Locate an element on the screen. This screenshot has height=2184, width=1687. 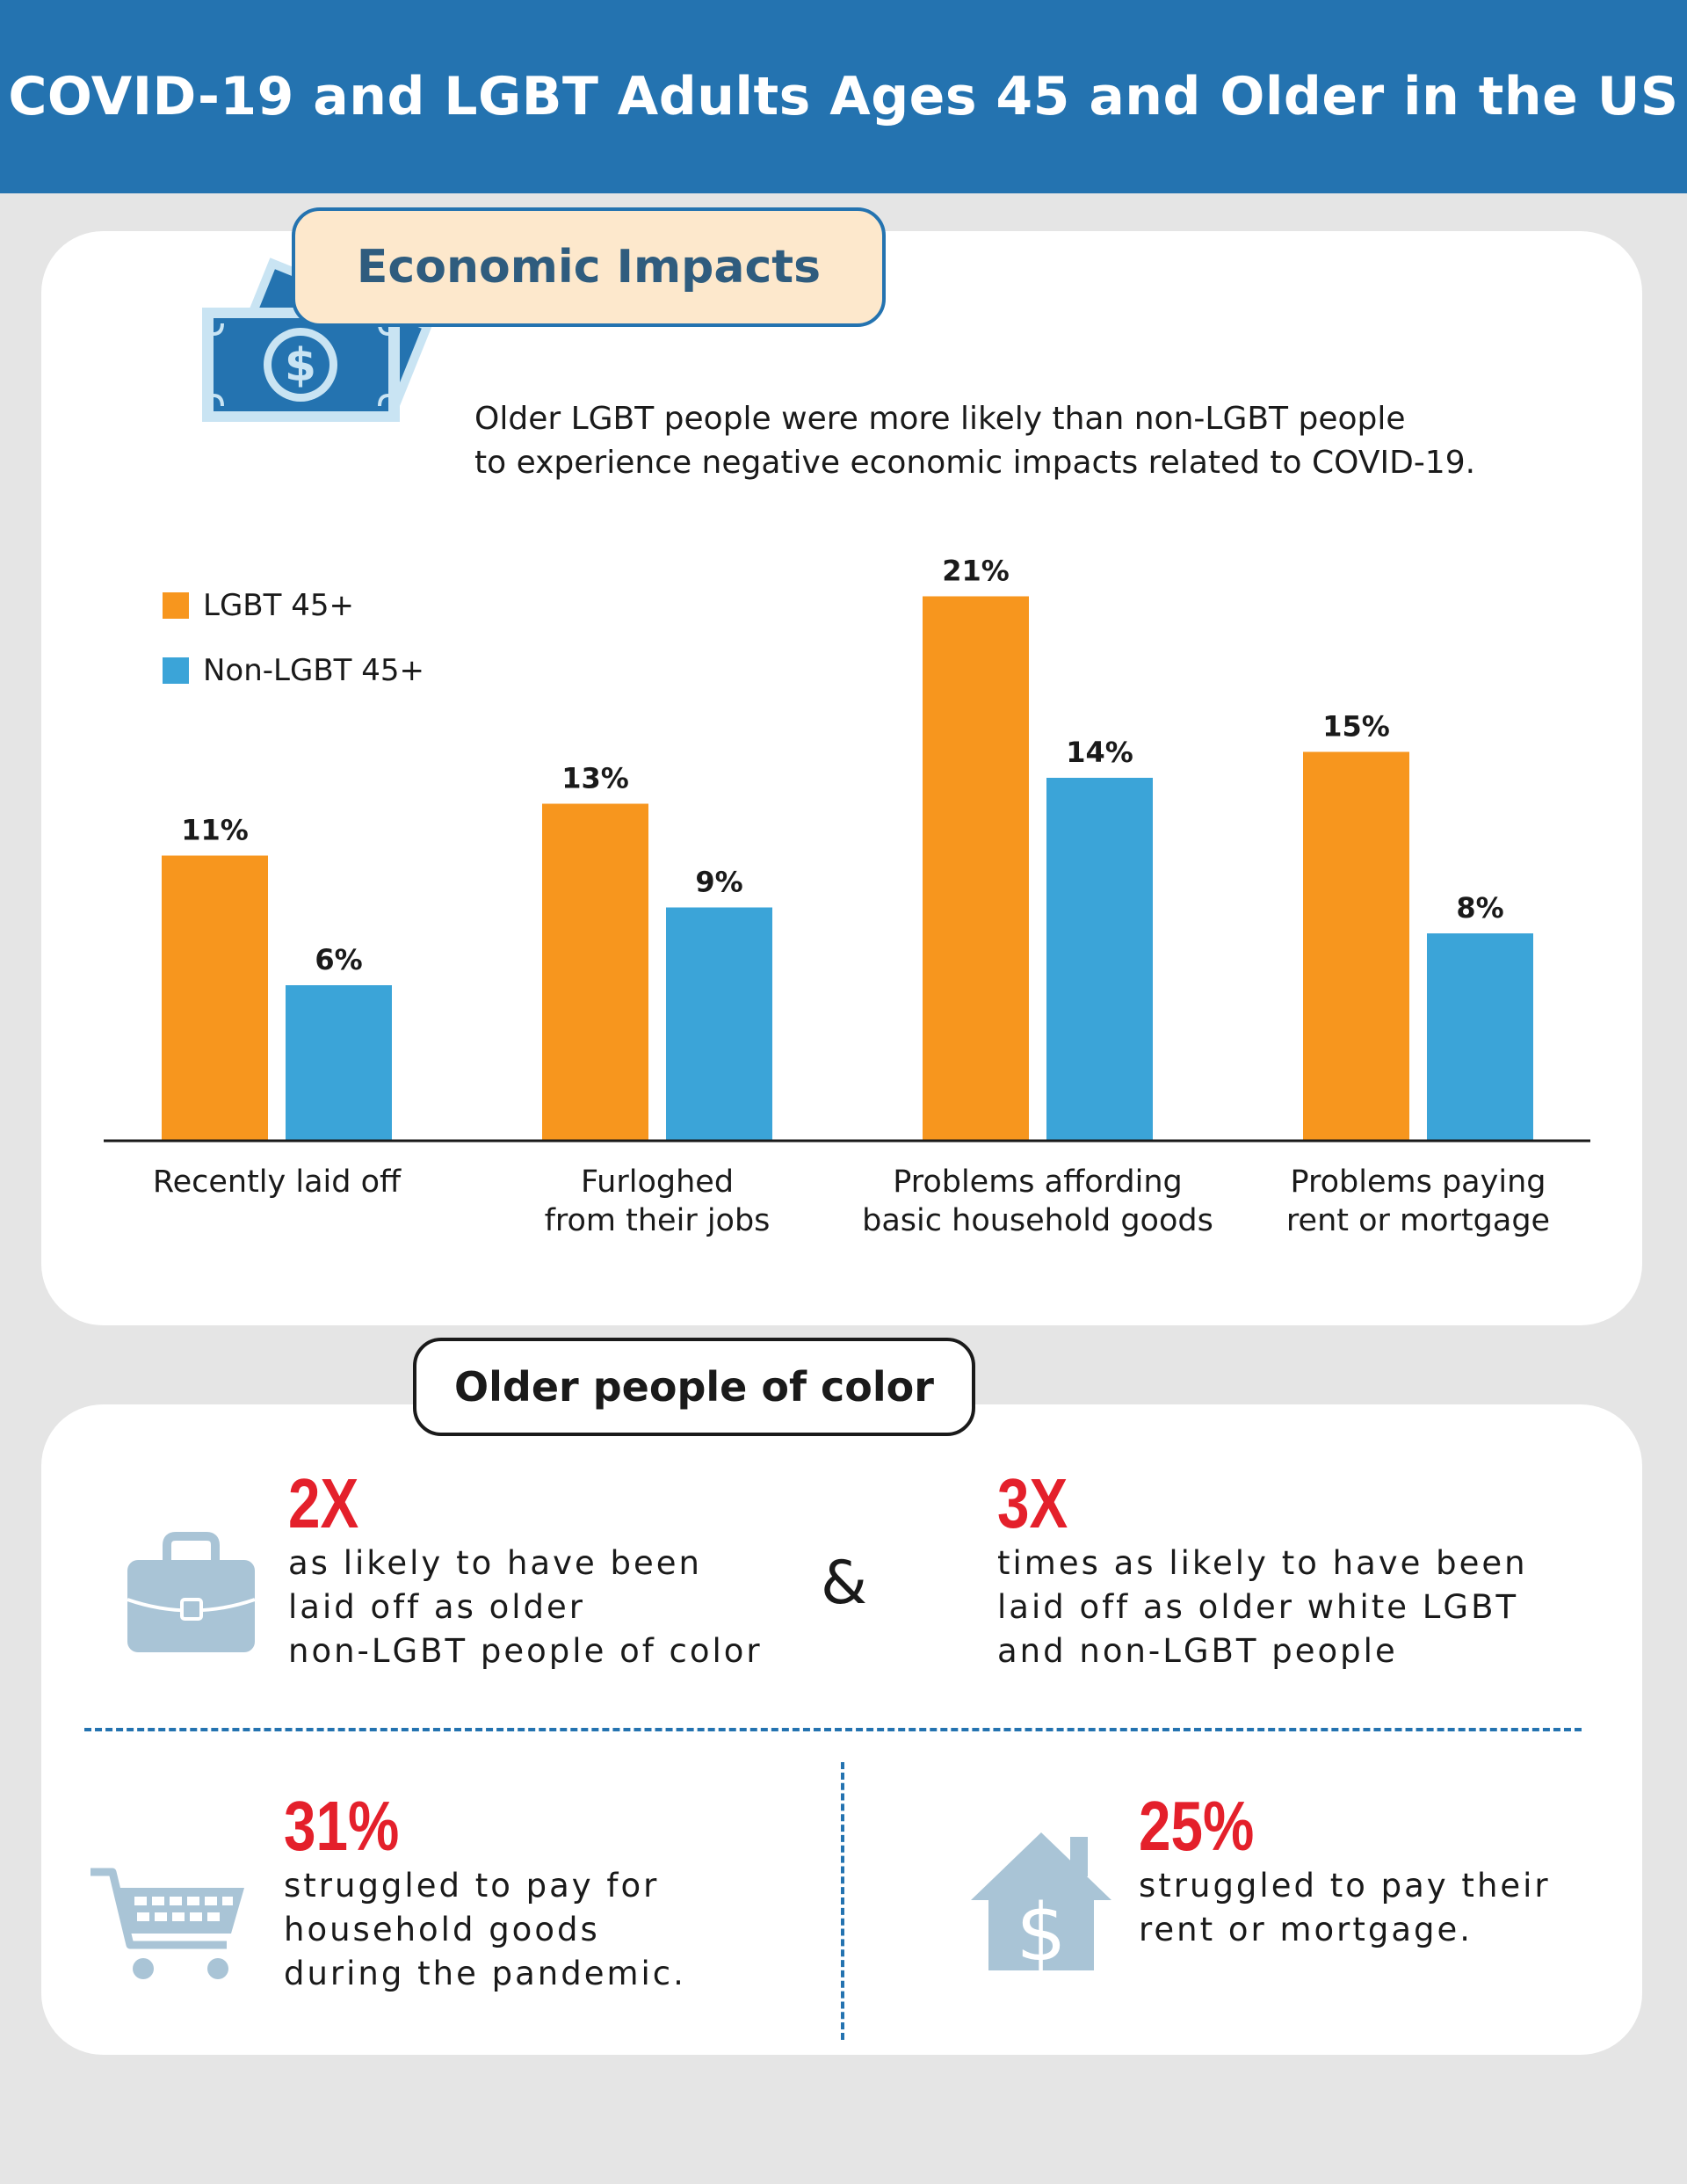
data-label-nonlgbt-2: 14% is located at coordinates (1099, 752).